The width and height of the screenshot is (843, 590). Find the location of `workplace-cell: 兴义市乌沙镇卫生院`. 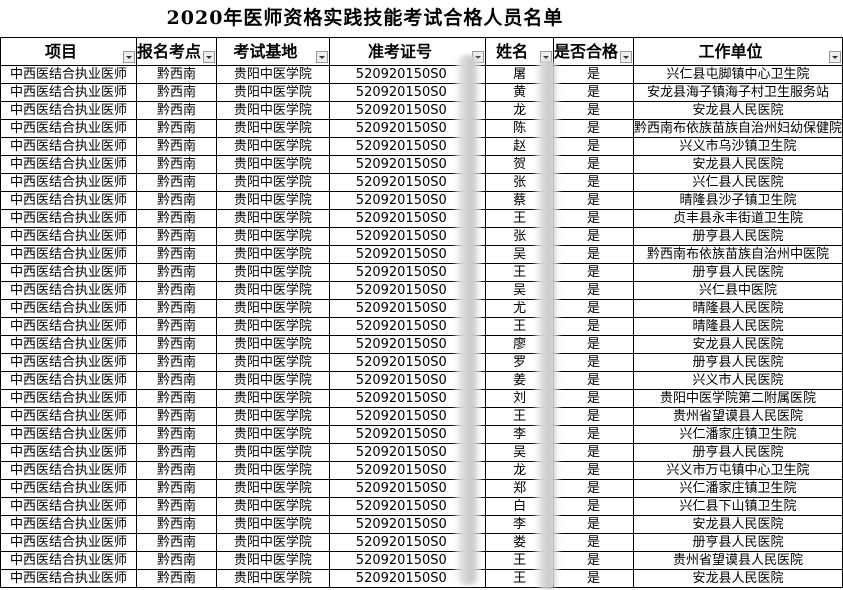

workplace-cell: 兴义市乌沙镇卫生院 is located at coordinates (737, 146).